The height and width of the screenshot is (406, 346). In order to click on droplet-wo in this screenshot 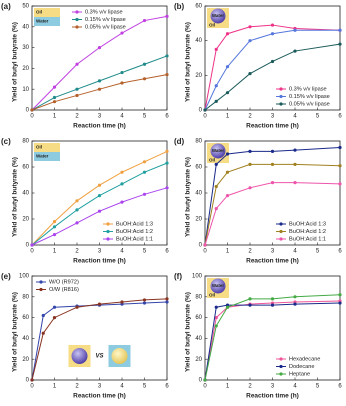, I will do `click(79, 356)`.